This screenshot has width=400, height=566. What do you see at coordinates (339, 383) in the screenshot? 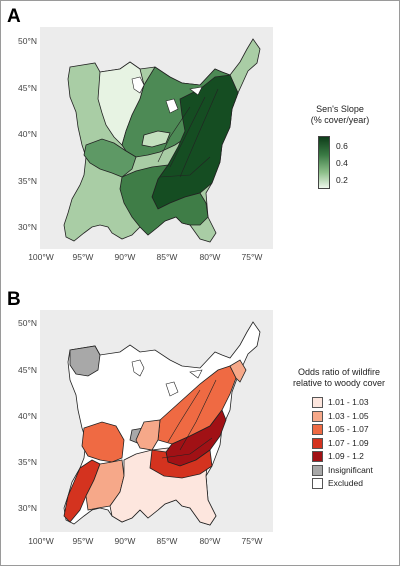
I see `panel-b-legend-title-line2: relative to woody cover` at bounding box center [339, 383].